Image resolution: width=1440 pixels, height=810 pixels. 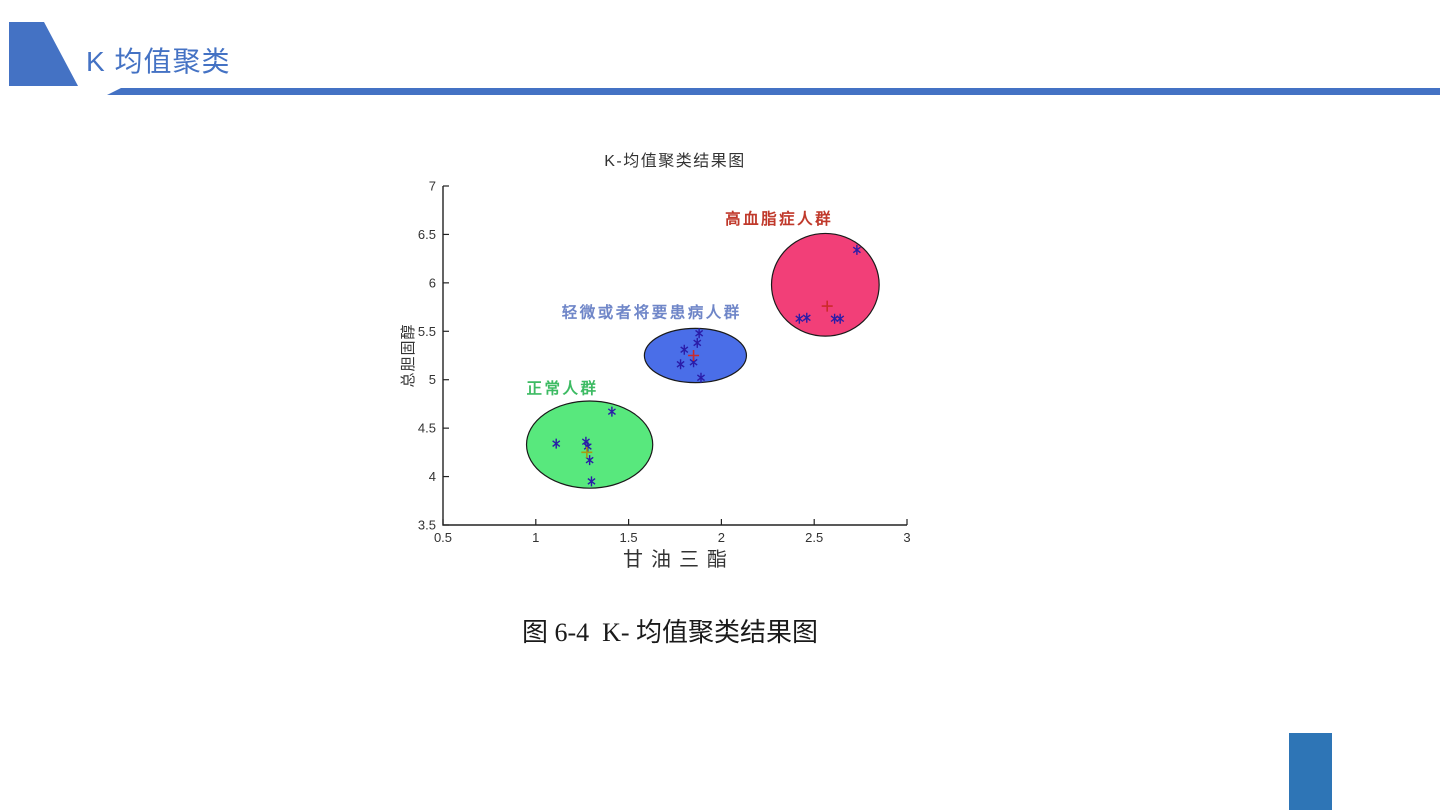 What do you see at coordinates (535, 537) in the screenshot?
I see `x-tick-label: 1` at bounding box center [535, 537].